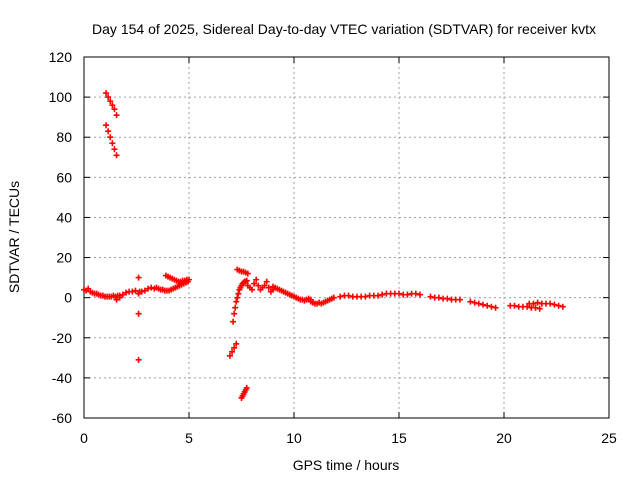  Describe the element at coordinates (189, 438) in the screenshot. I see `x-tick-label: 5` at that location.